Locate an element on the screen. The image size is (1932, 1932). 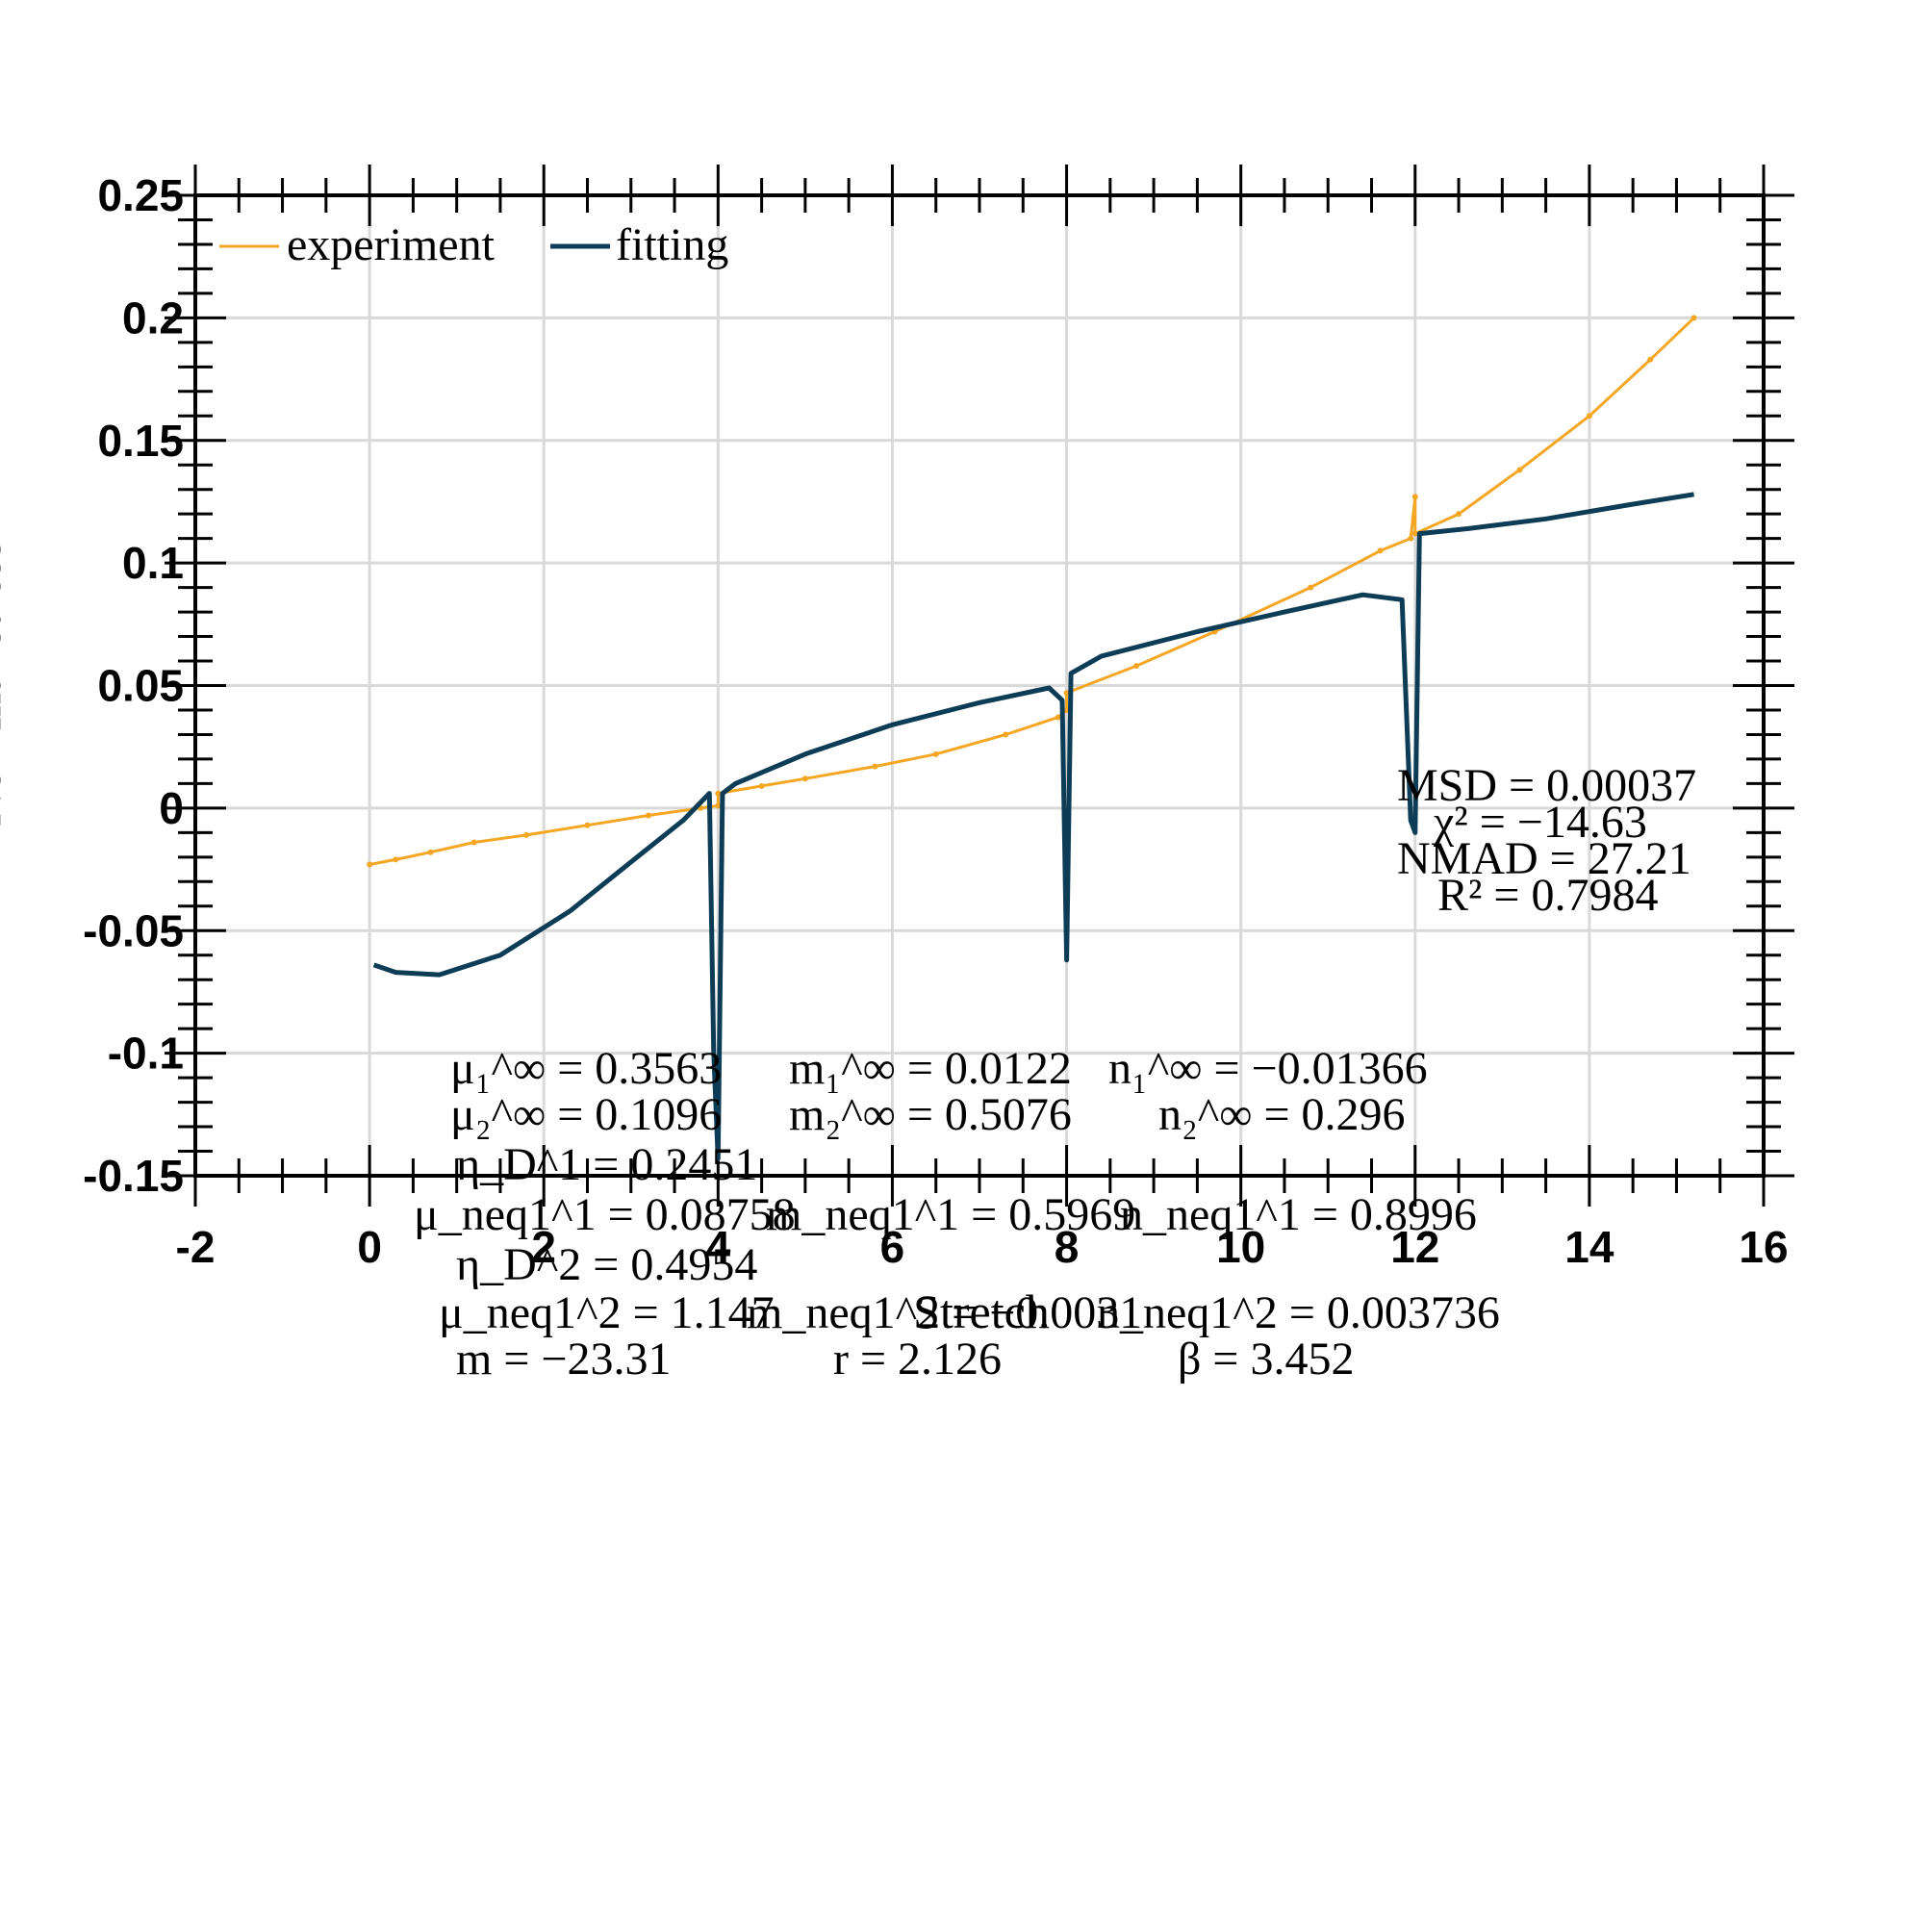
anno-chi2: χ² = −14.63 is located at coordinates (1540, 822).